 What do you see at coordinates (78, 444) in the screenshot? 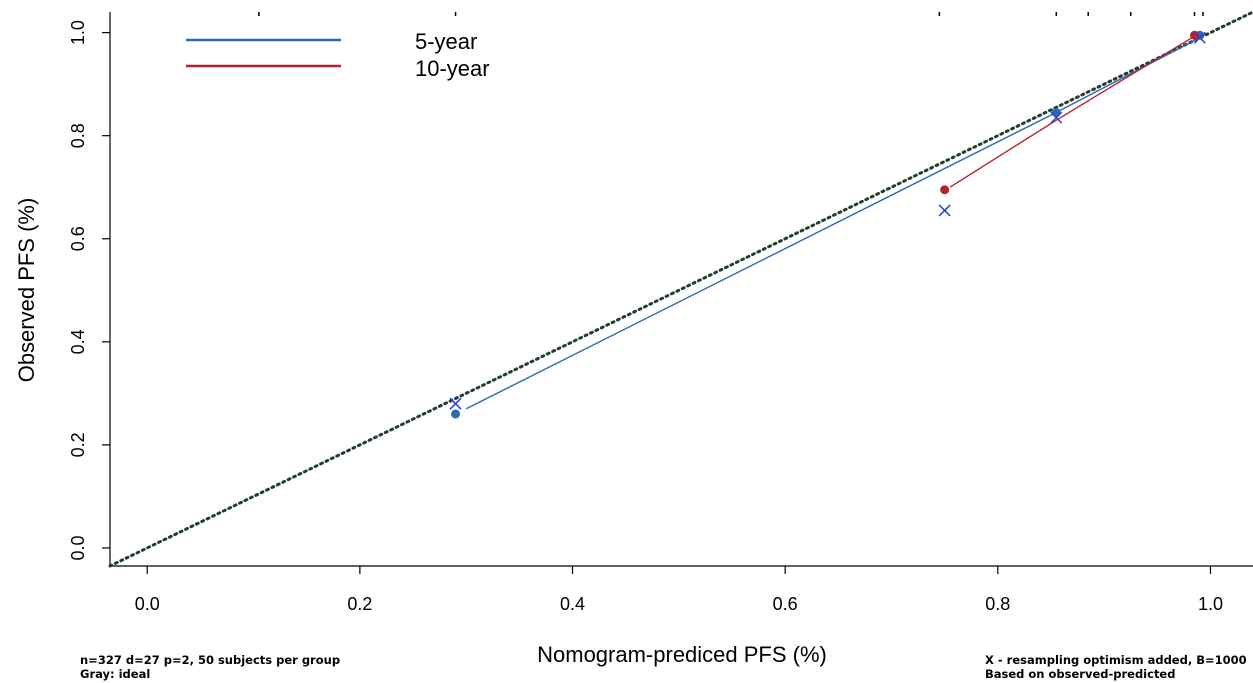
I see `y-tick-label: 0.2` at bounding box center [78, 444].